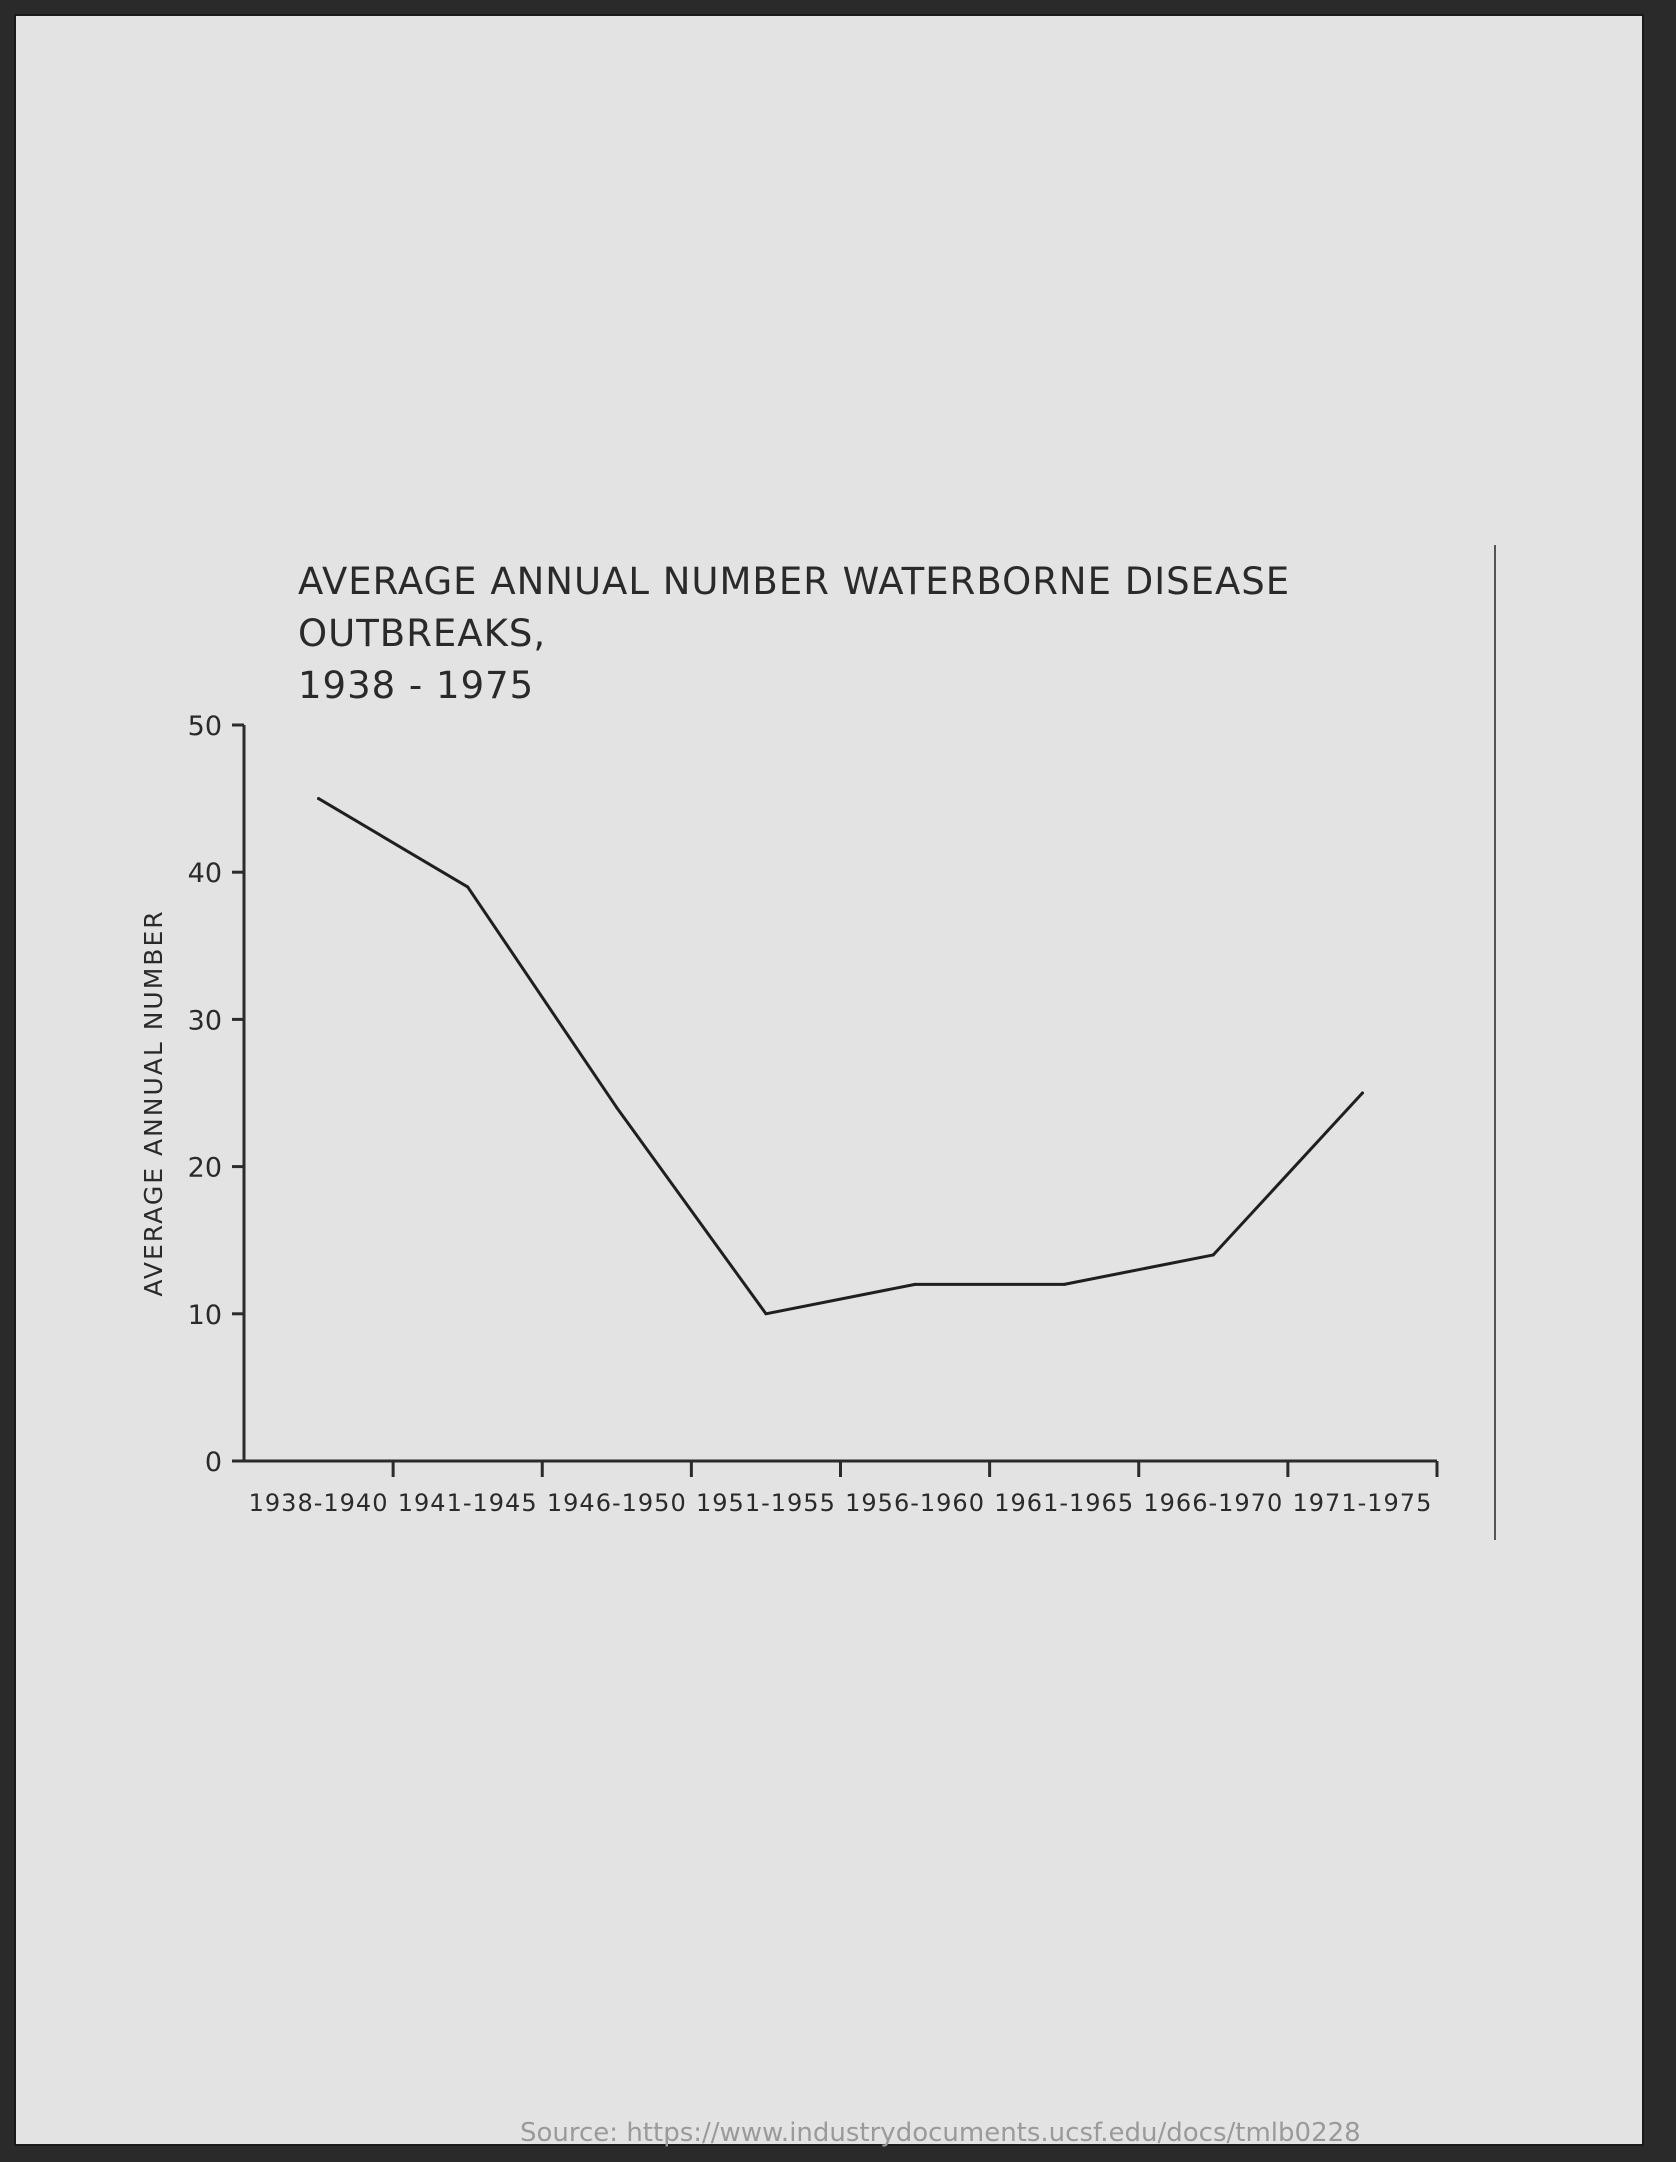 This screenshot has height=2162, width=1676. I want to click on y-tick-label: 30, so click(205, 1020).